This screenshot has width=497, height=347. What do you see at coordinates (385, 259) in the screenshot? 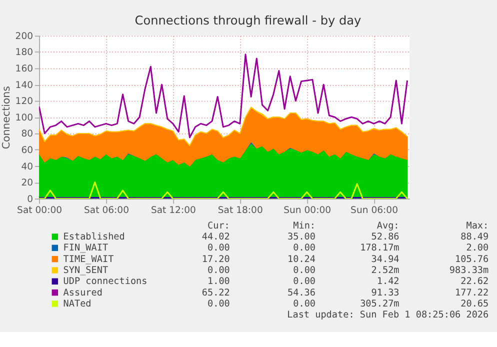
I see `text: 34.94` at bounding box center [385, 259].